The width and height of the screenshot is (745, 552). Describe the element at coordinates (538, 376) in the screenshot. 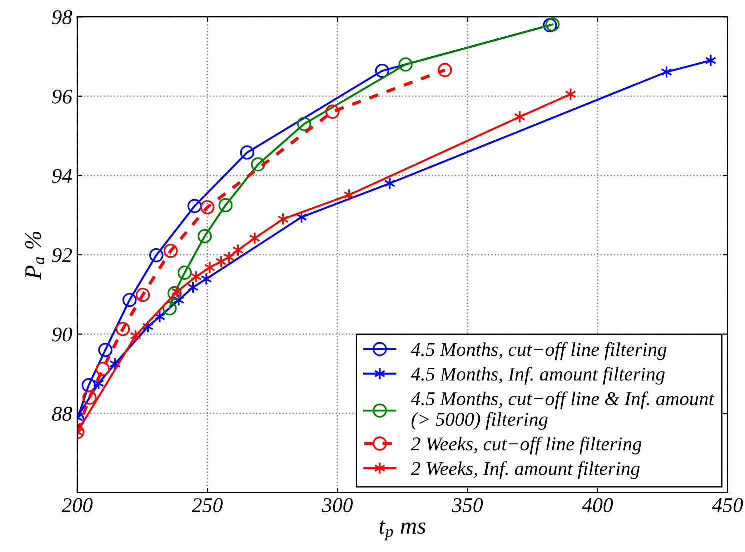

I see `legend-label: 4.5 Months, Inf. amount filtering` at that location.